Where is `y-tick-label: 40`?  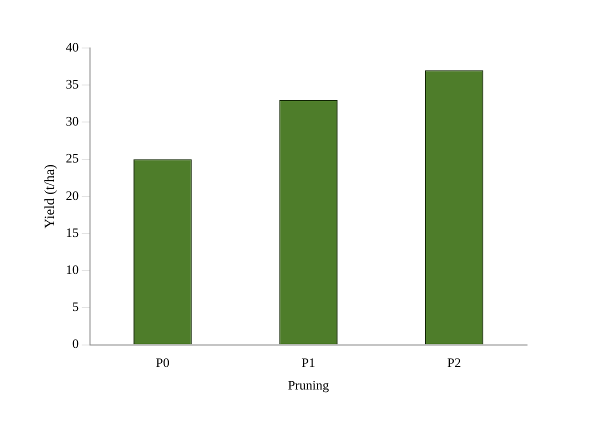
y-tick-label: 40 is located at coordinates (72, 46).